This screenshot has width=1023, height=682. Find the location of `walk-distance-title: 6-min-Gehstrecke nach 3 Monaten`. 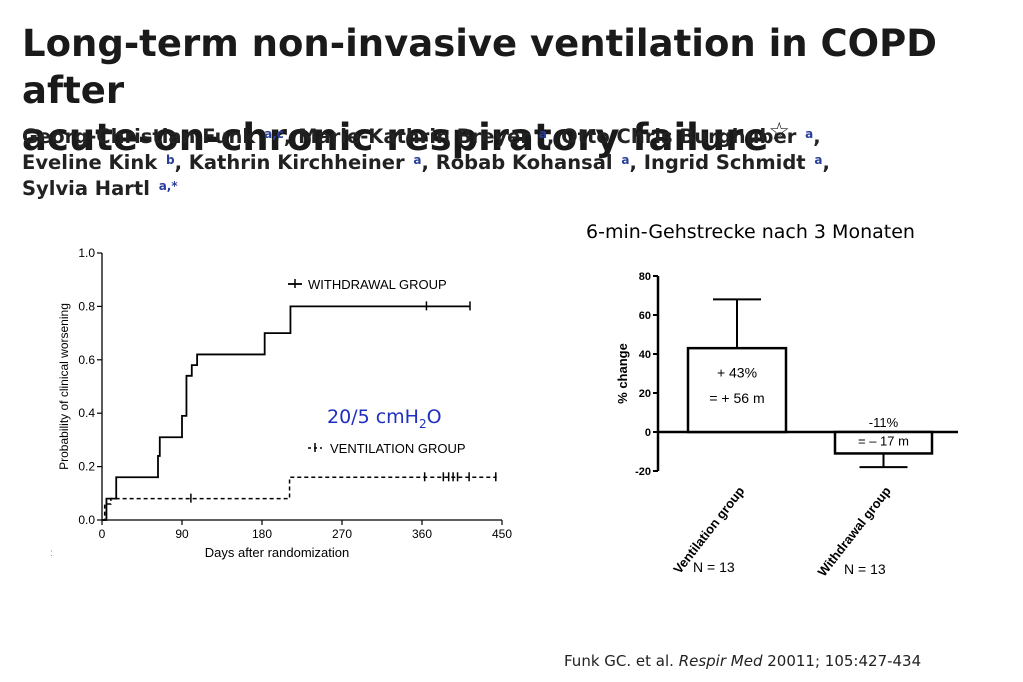

walk-distance-title: 6-min-Gehstrecke nach 3 Monaten is located at coordinates (750, 232).